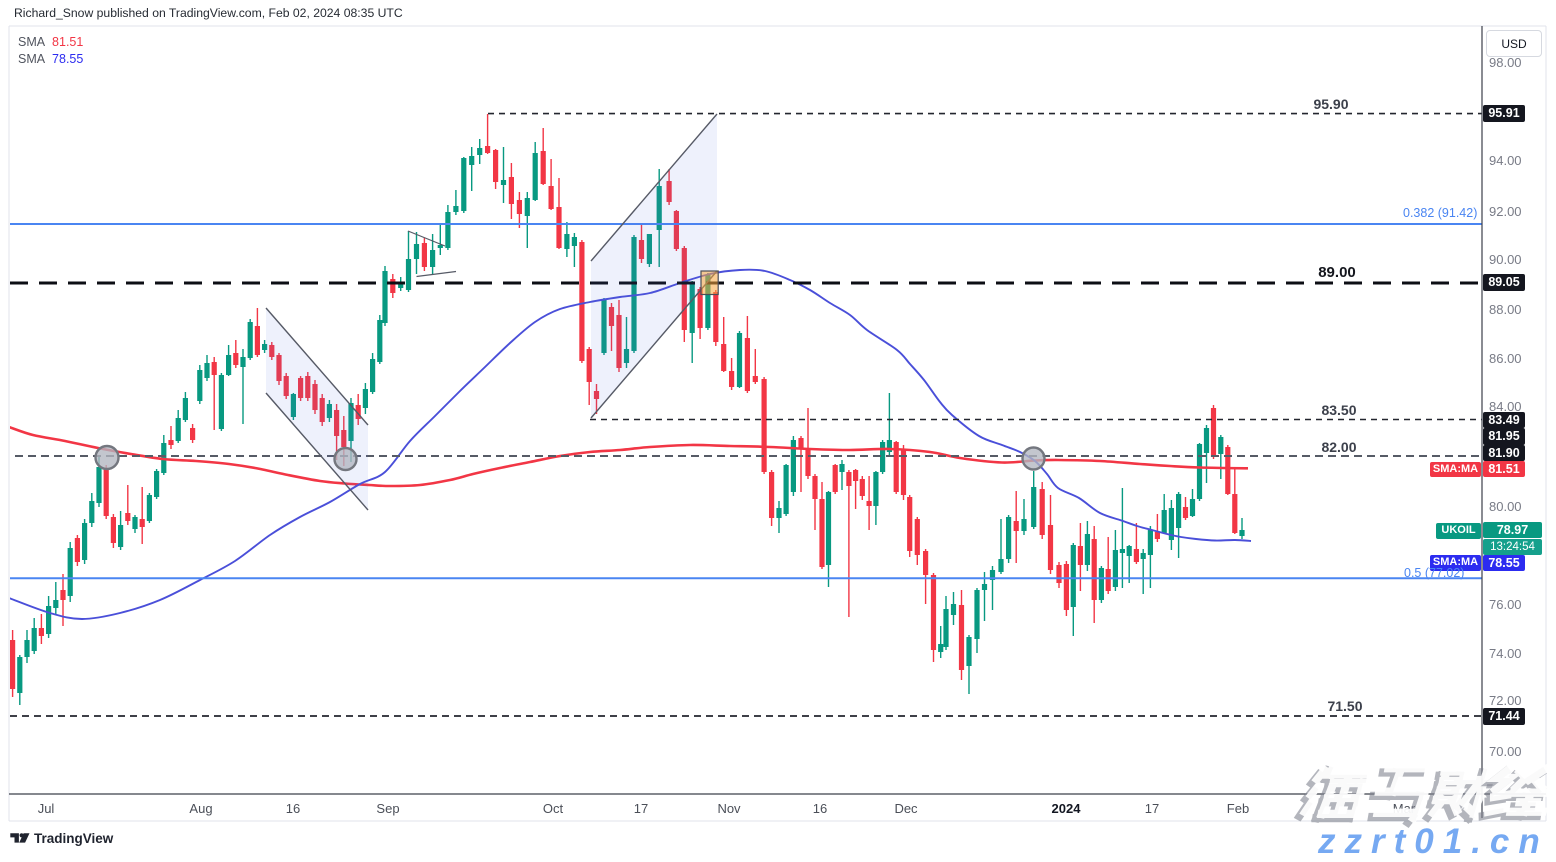 This screenshot has width=1556, height=862. What do you see at coordinates (74, 839) in the screenshot?
I see `svg-text: TradingView` at bounding box center [74, 839].